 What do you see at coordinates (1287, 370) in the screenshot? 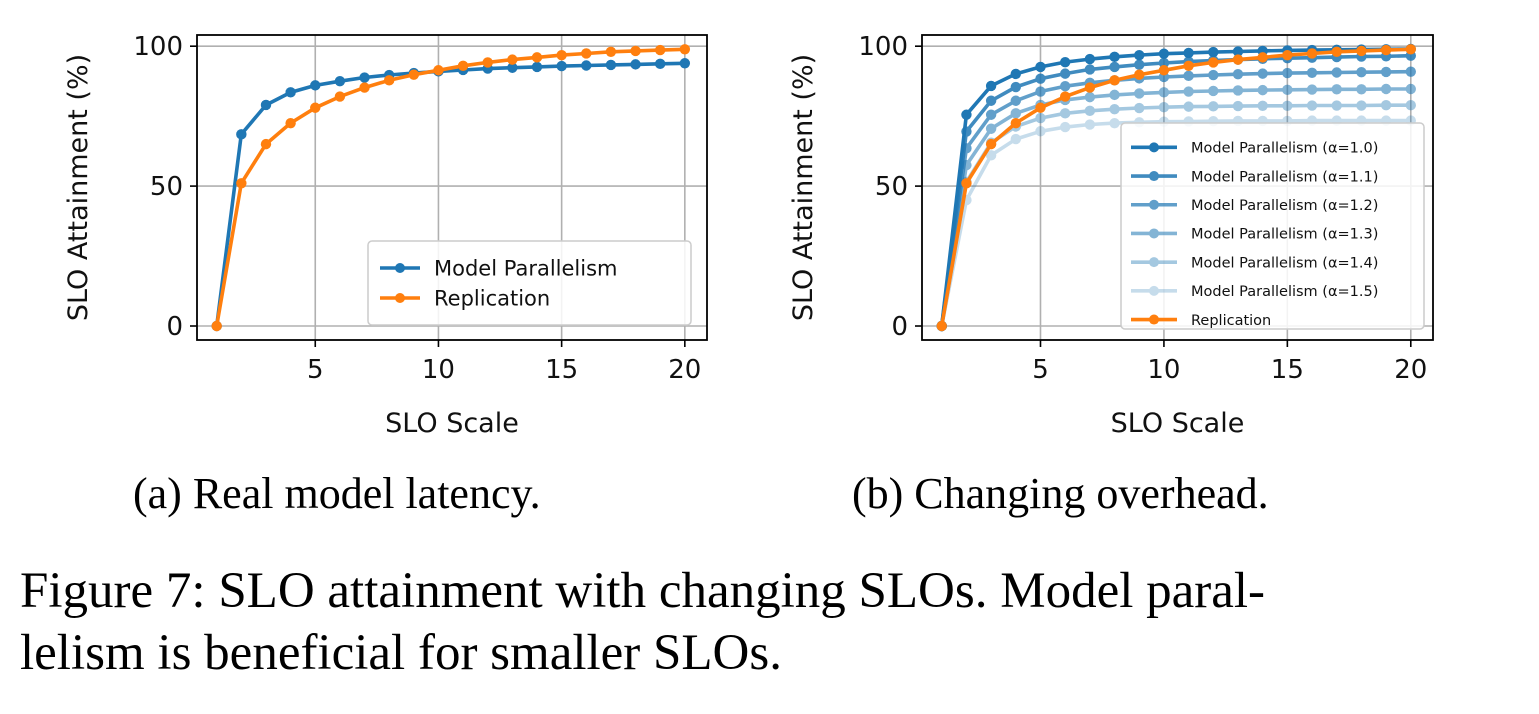
I see `x-tick-label: 15` at bounding box center [1287, 370].